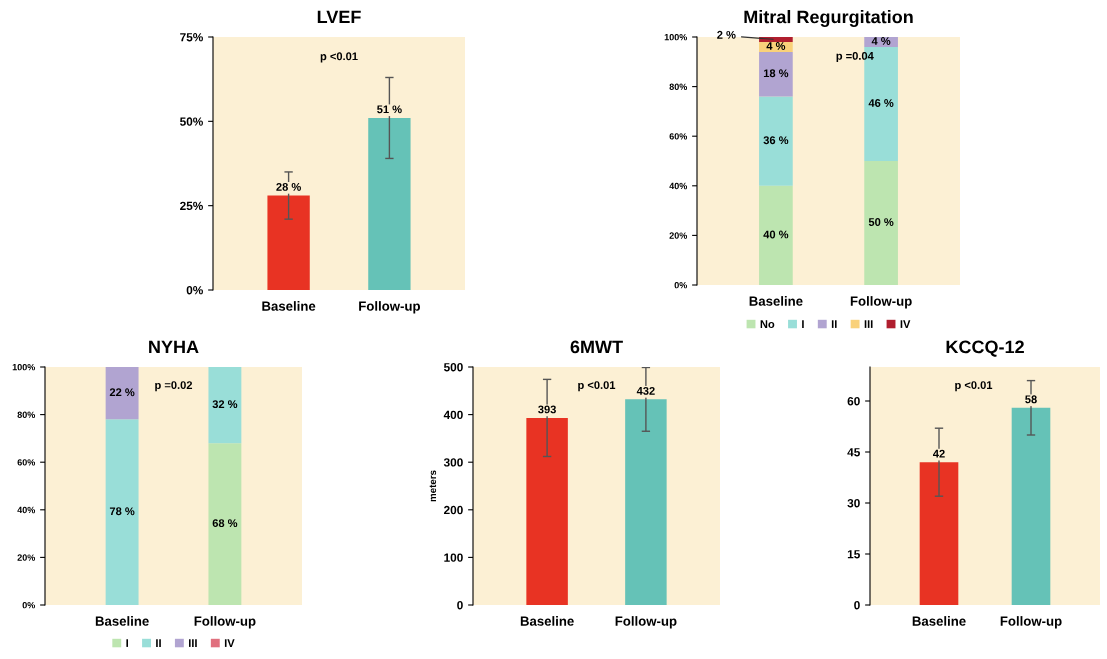 The image size is (1107, 659). I want to click on data-label: 40 %, so click(776, 234).